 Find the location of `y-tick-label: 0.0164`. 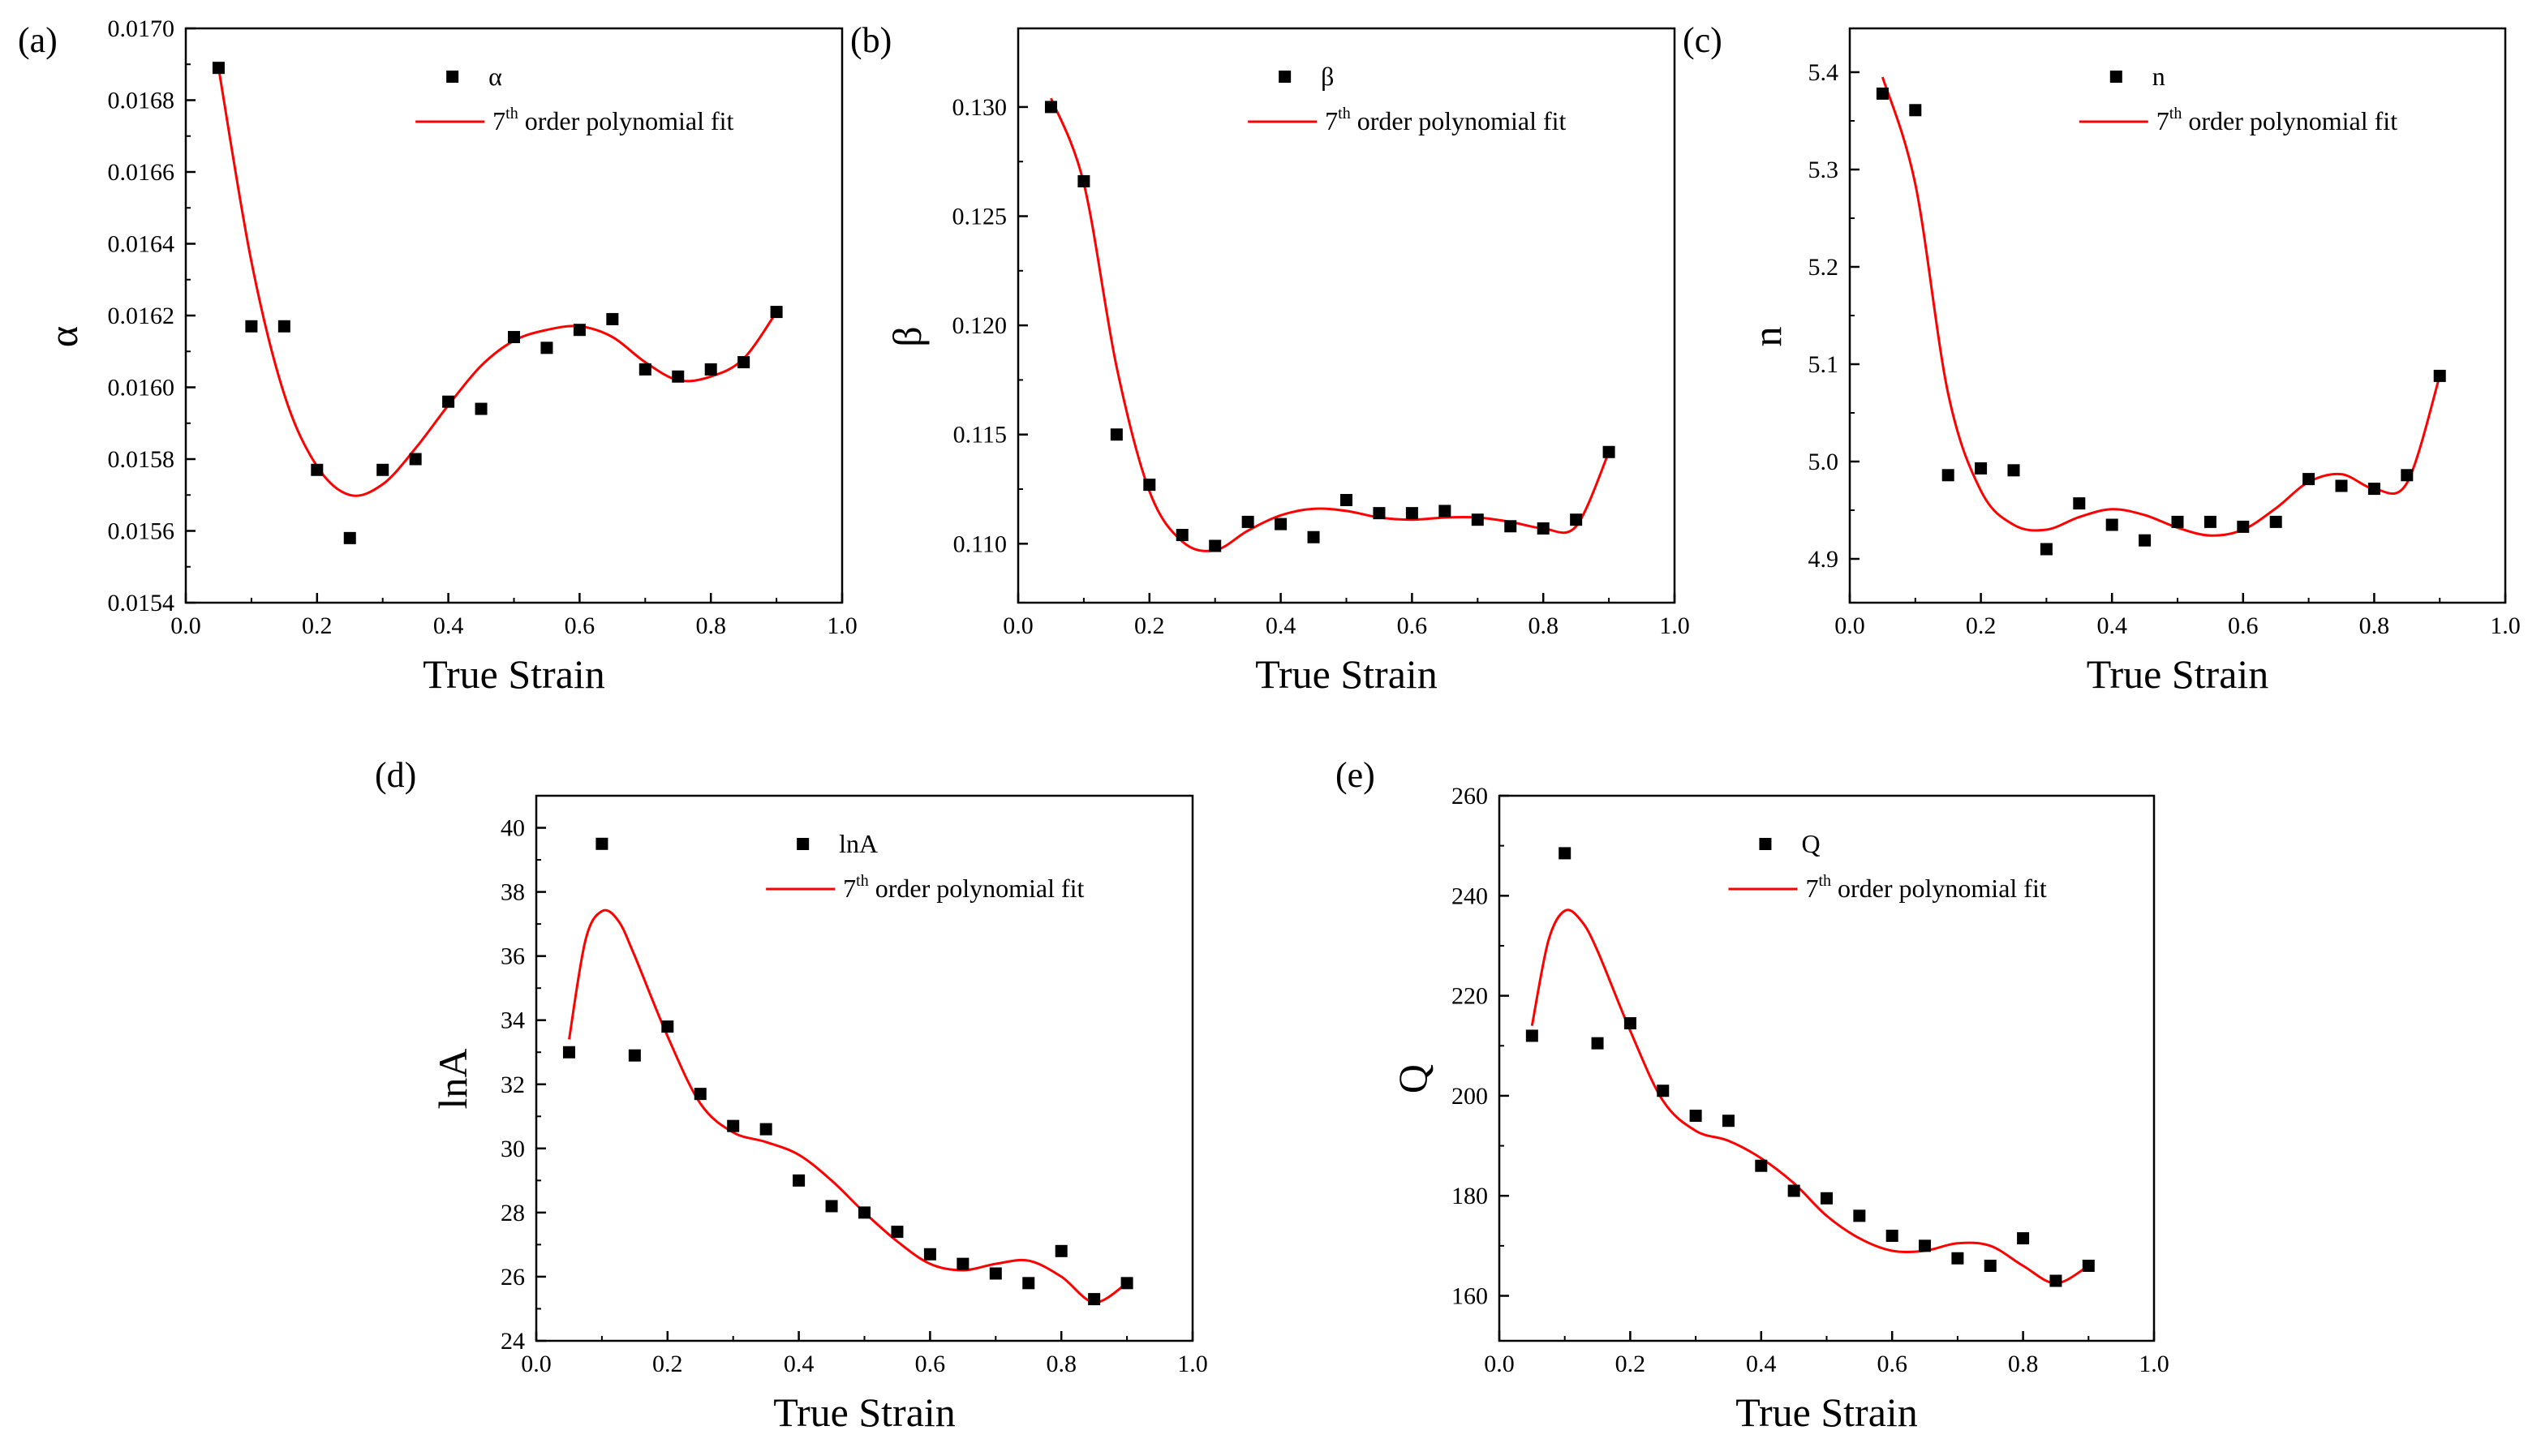

y-tick-label: 0.0164 is located at coordinates (141, 245).